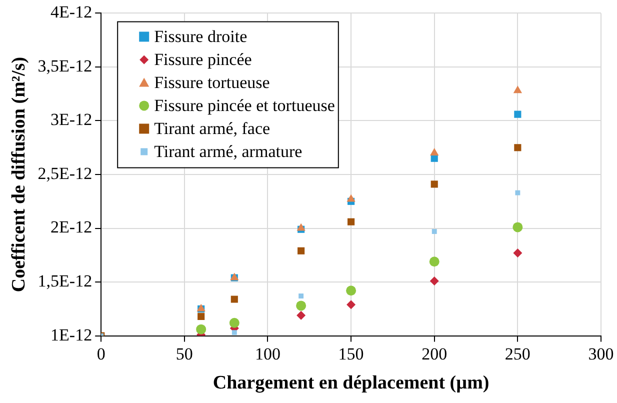  Describe the element at coordinates (435, 354) in the screenshot. I see `x-tick-label: 200` at that location.